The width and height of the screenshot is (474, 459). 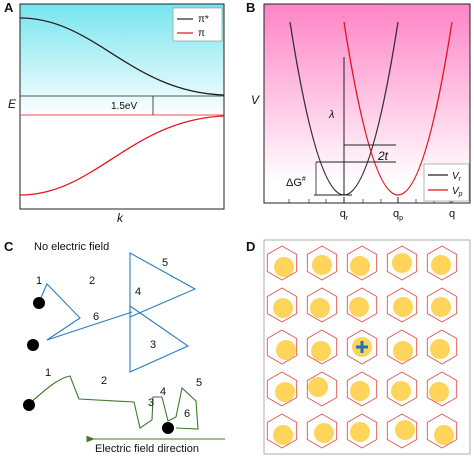 What do you see at coordinates (29, 405) in the screenshot?
I see `bottom-start-dot` at bounding box center [29, 405].